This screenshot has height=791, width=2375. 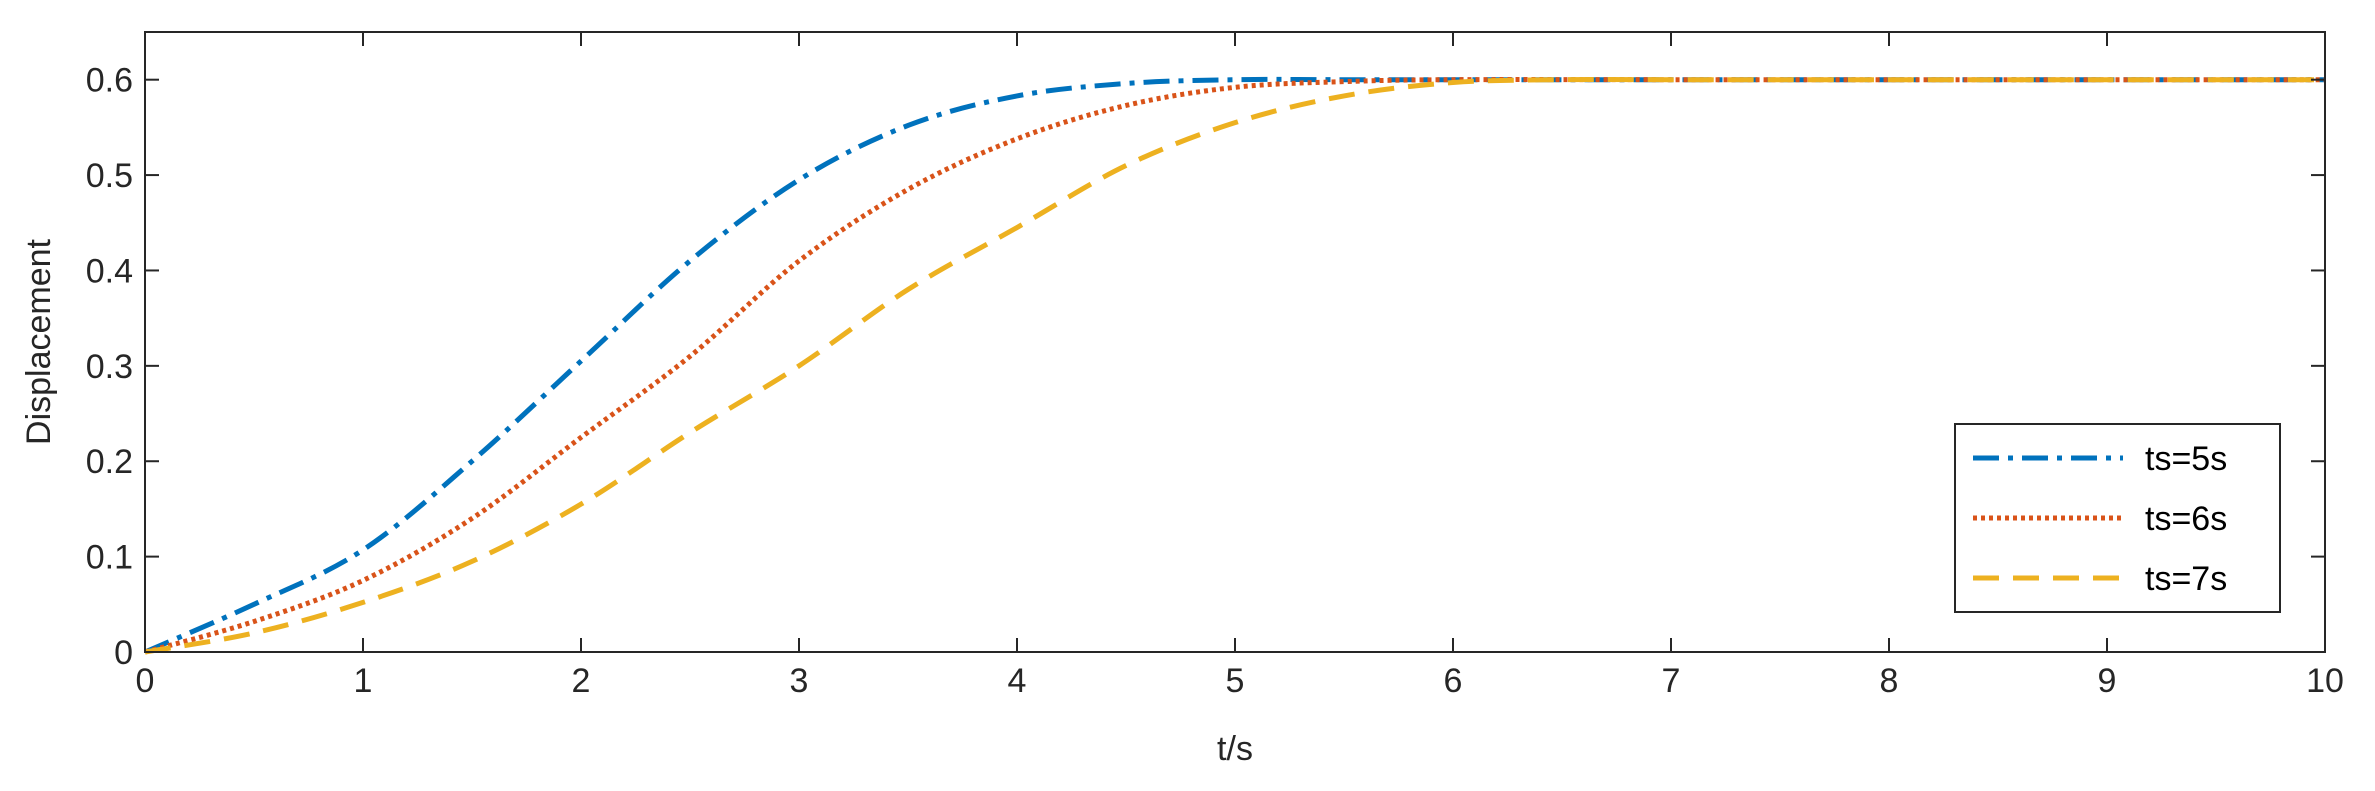 What do you see at coordinates (2107, 681) in the screenshot?
I see `x-tick-label: 9` at bounding box center [2107, 681].